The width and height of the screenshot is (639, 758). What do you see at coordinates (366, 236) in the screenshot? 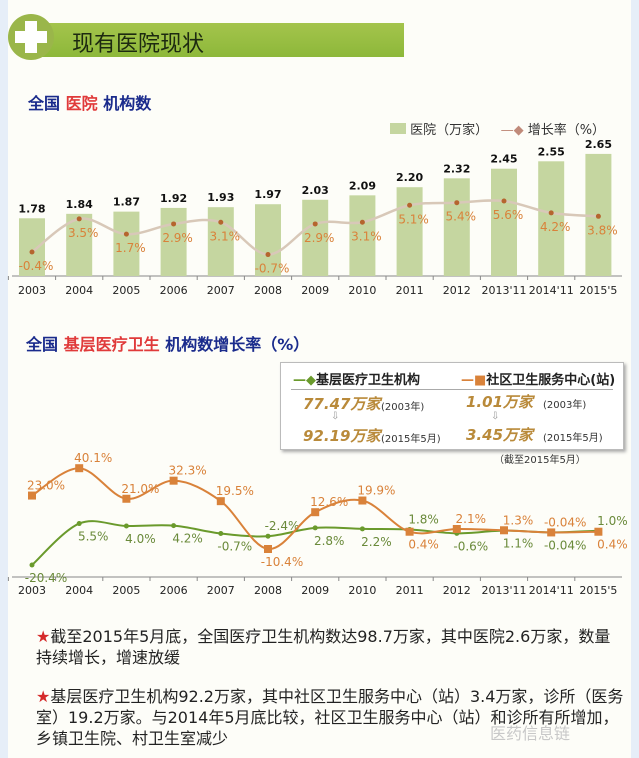
I see `growth-label: 3.1%` at bounding box center [366, 236].